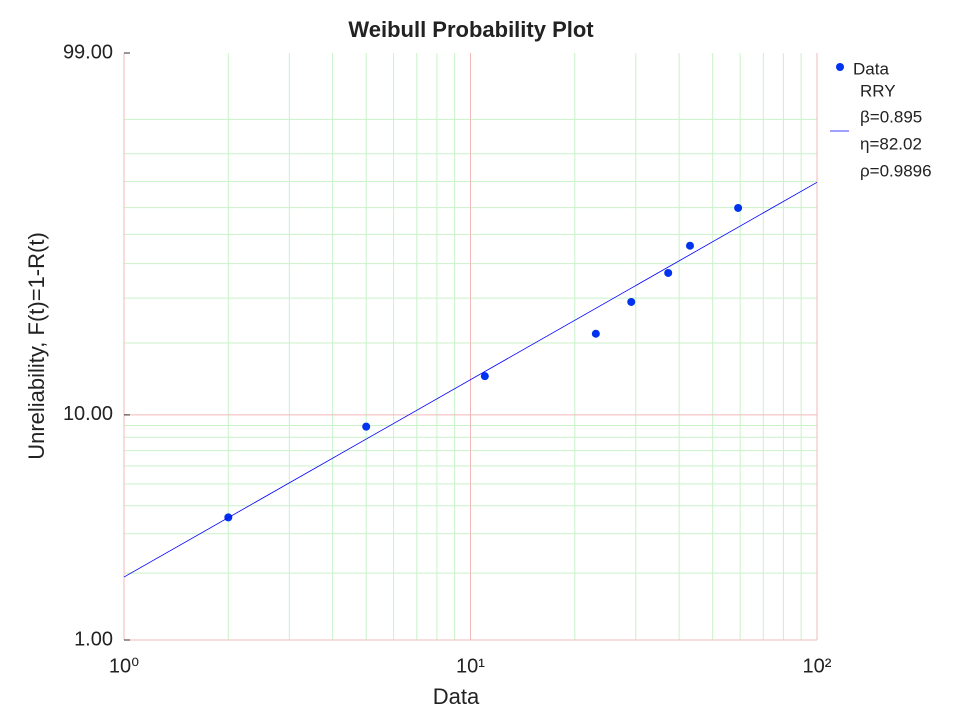 Image resolution: width=960 pixels, height=720 pixels. What do you see at coordinates (878, 90) in the screenshot?
I see `legend-label: RRY` at bounding box center [878, 90].